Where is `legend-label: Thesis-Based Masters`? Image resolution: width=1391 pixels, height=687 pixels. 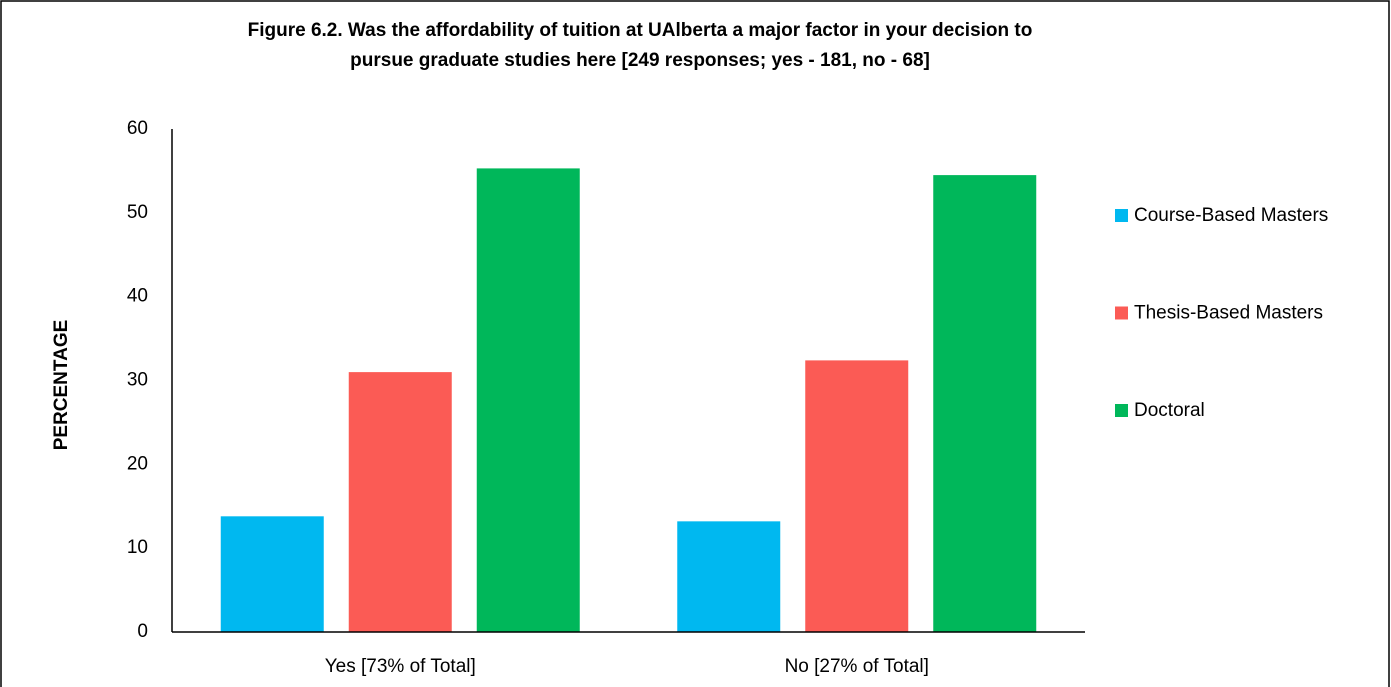 legend-label: Thesis-Based Masters is located at coordinates (1228, 313).